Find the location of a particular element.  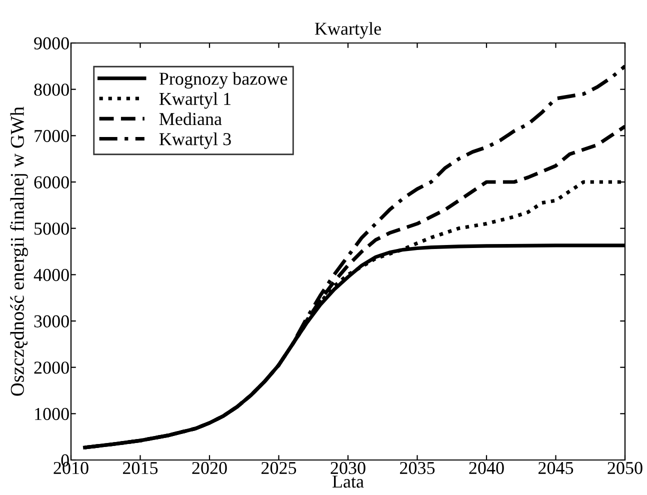

y-tick-label: 9000 is located at coordinates (51, 43).